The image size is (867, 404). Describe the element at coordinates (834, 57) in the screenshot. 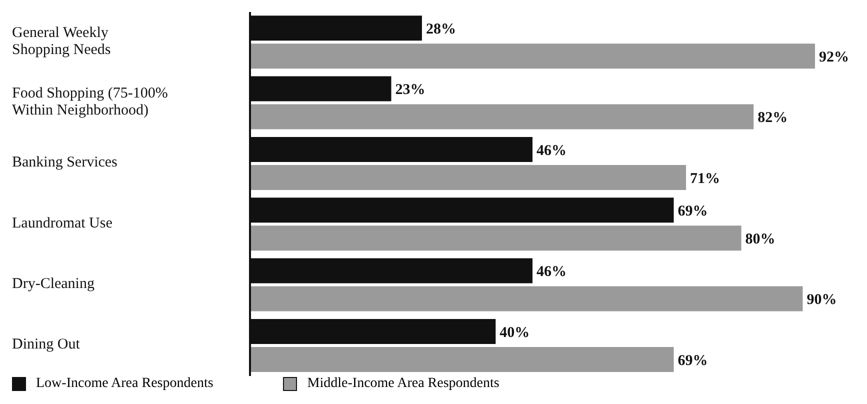

I see `data-label: 92%` at that location.